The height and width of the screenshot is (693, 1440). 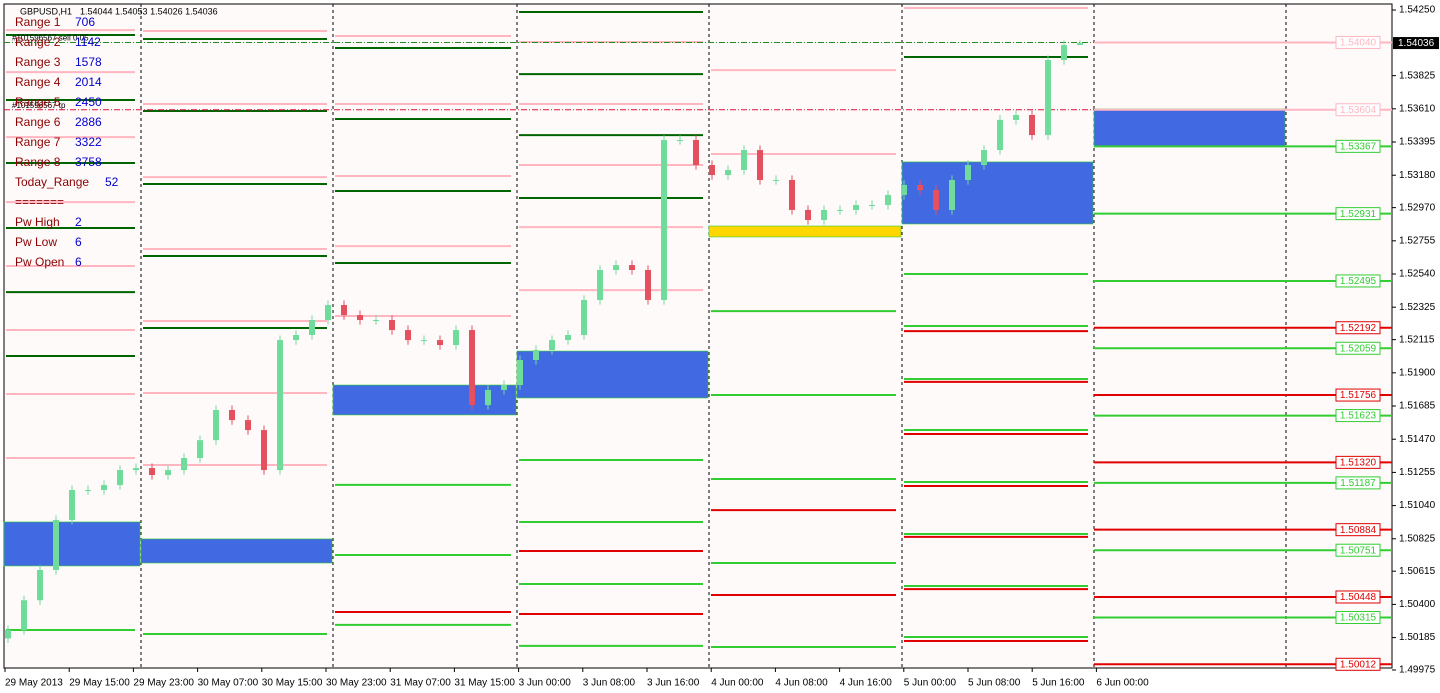 I want to click on y-tick-label: 1.52540, so click(x=1417, y=274).